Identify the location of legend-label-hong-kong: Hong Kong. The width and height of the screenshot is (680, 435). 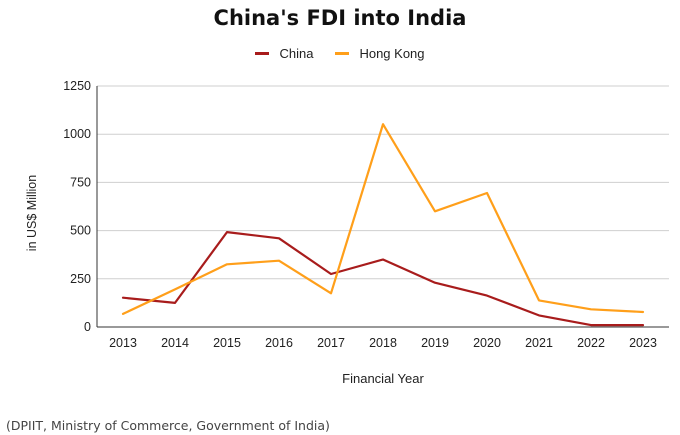
(392, 53).